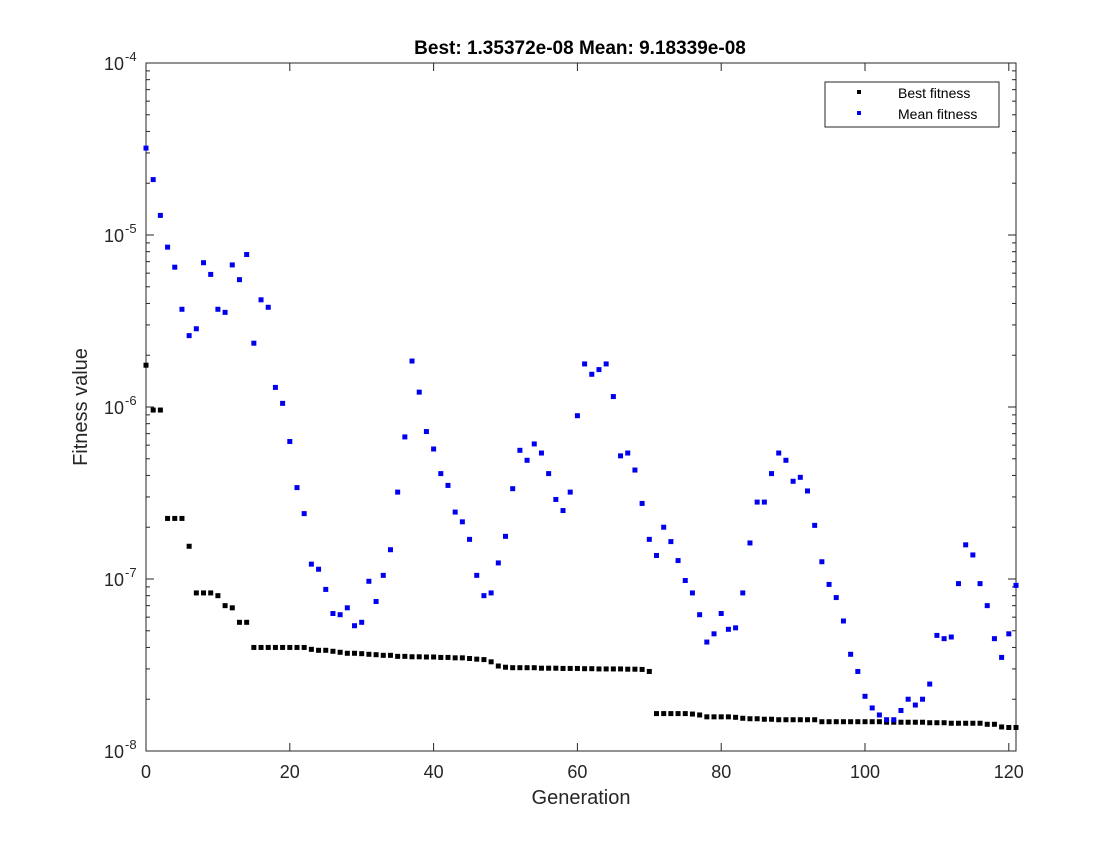 The image size is (1120, 845). What do you see at coordinates (581, 798) in the screenshot?
I see `x-axis-label: Generation` at bounding box center [581, 798].